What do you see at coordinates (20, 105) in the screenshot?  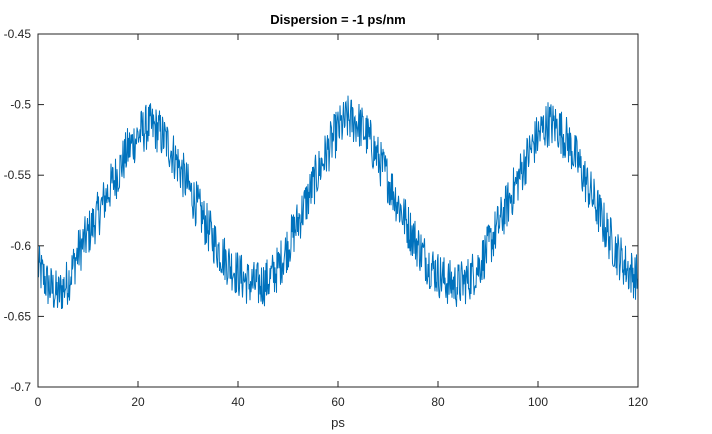 I see `y-tick-label: -0.5` at bounding box center [20, 105].